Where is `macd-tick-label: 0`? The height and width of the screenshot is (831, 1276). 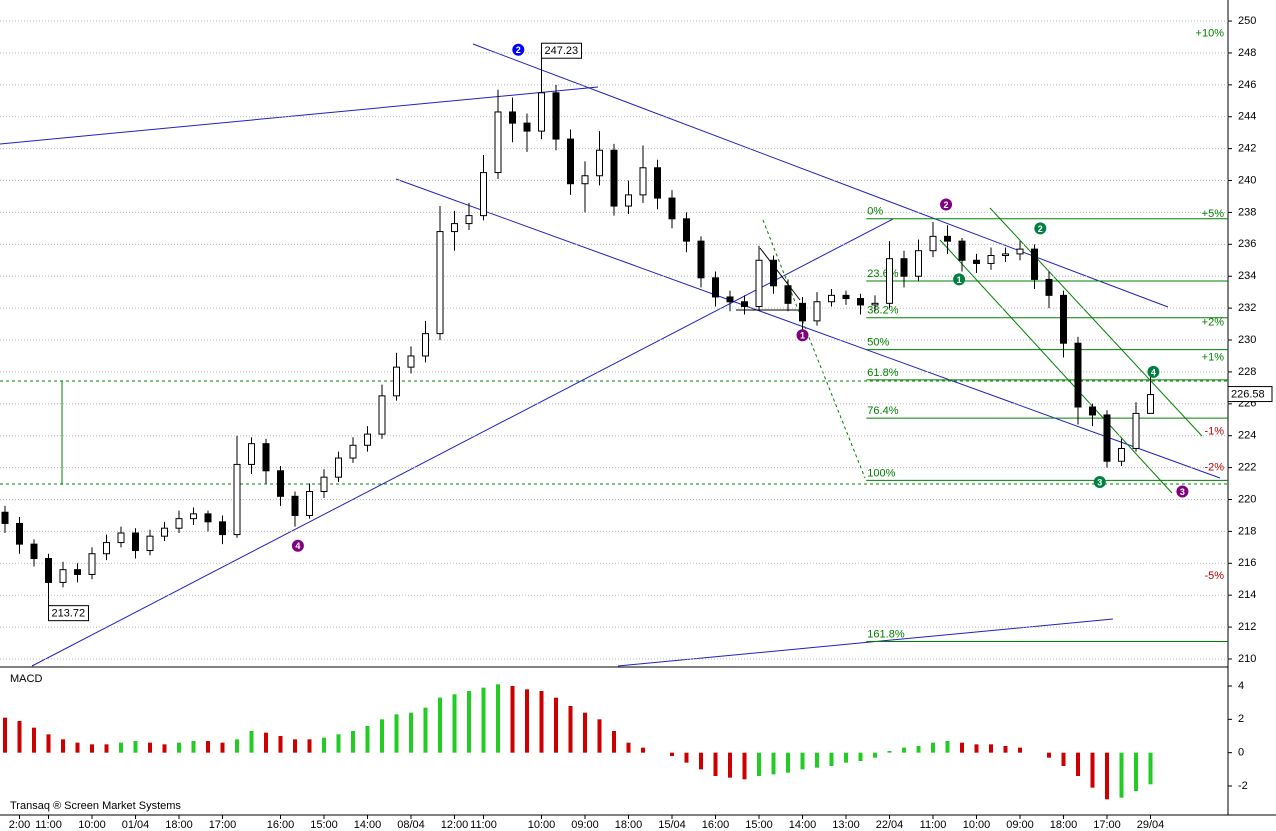
macd-tick-label: 0 is located at coordinates (1241, 753).